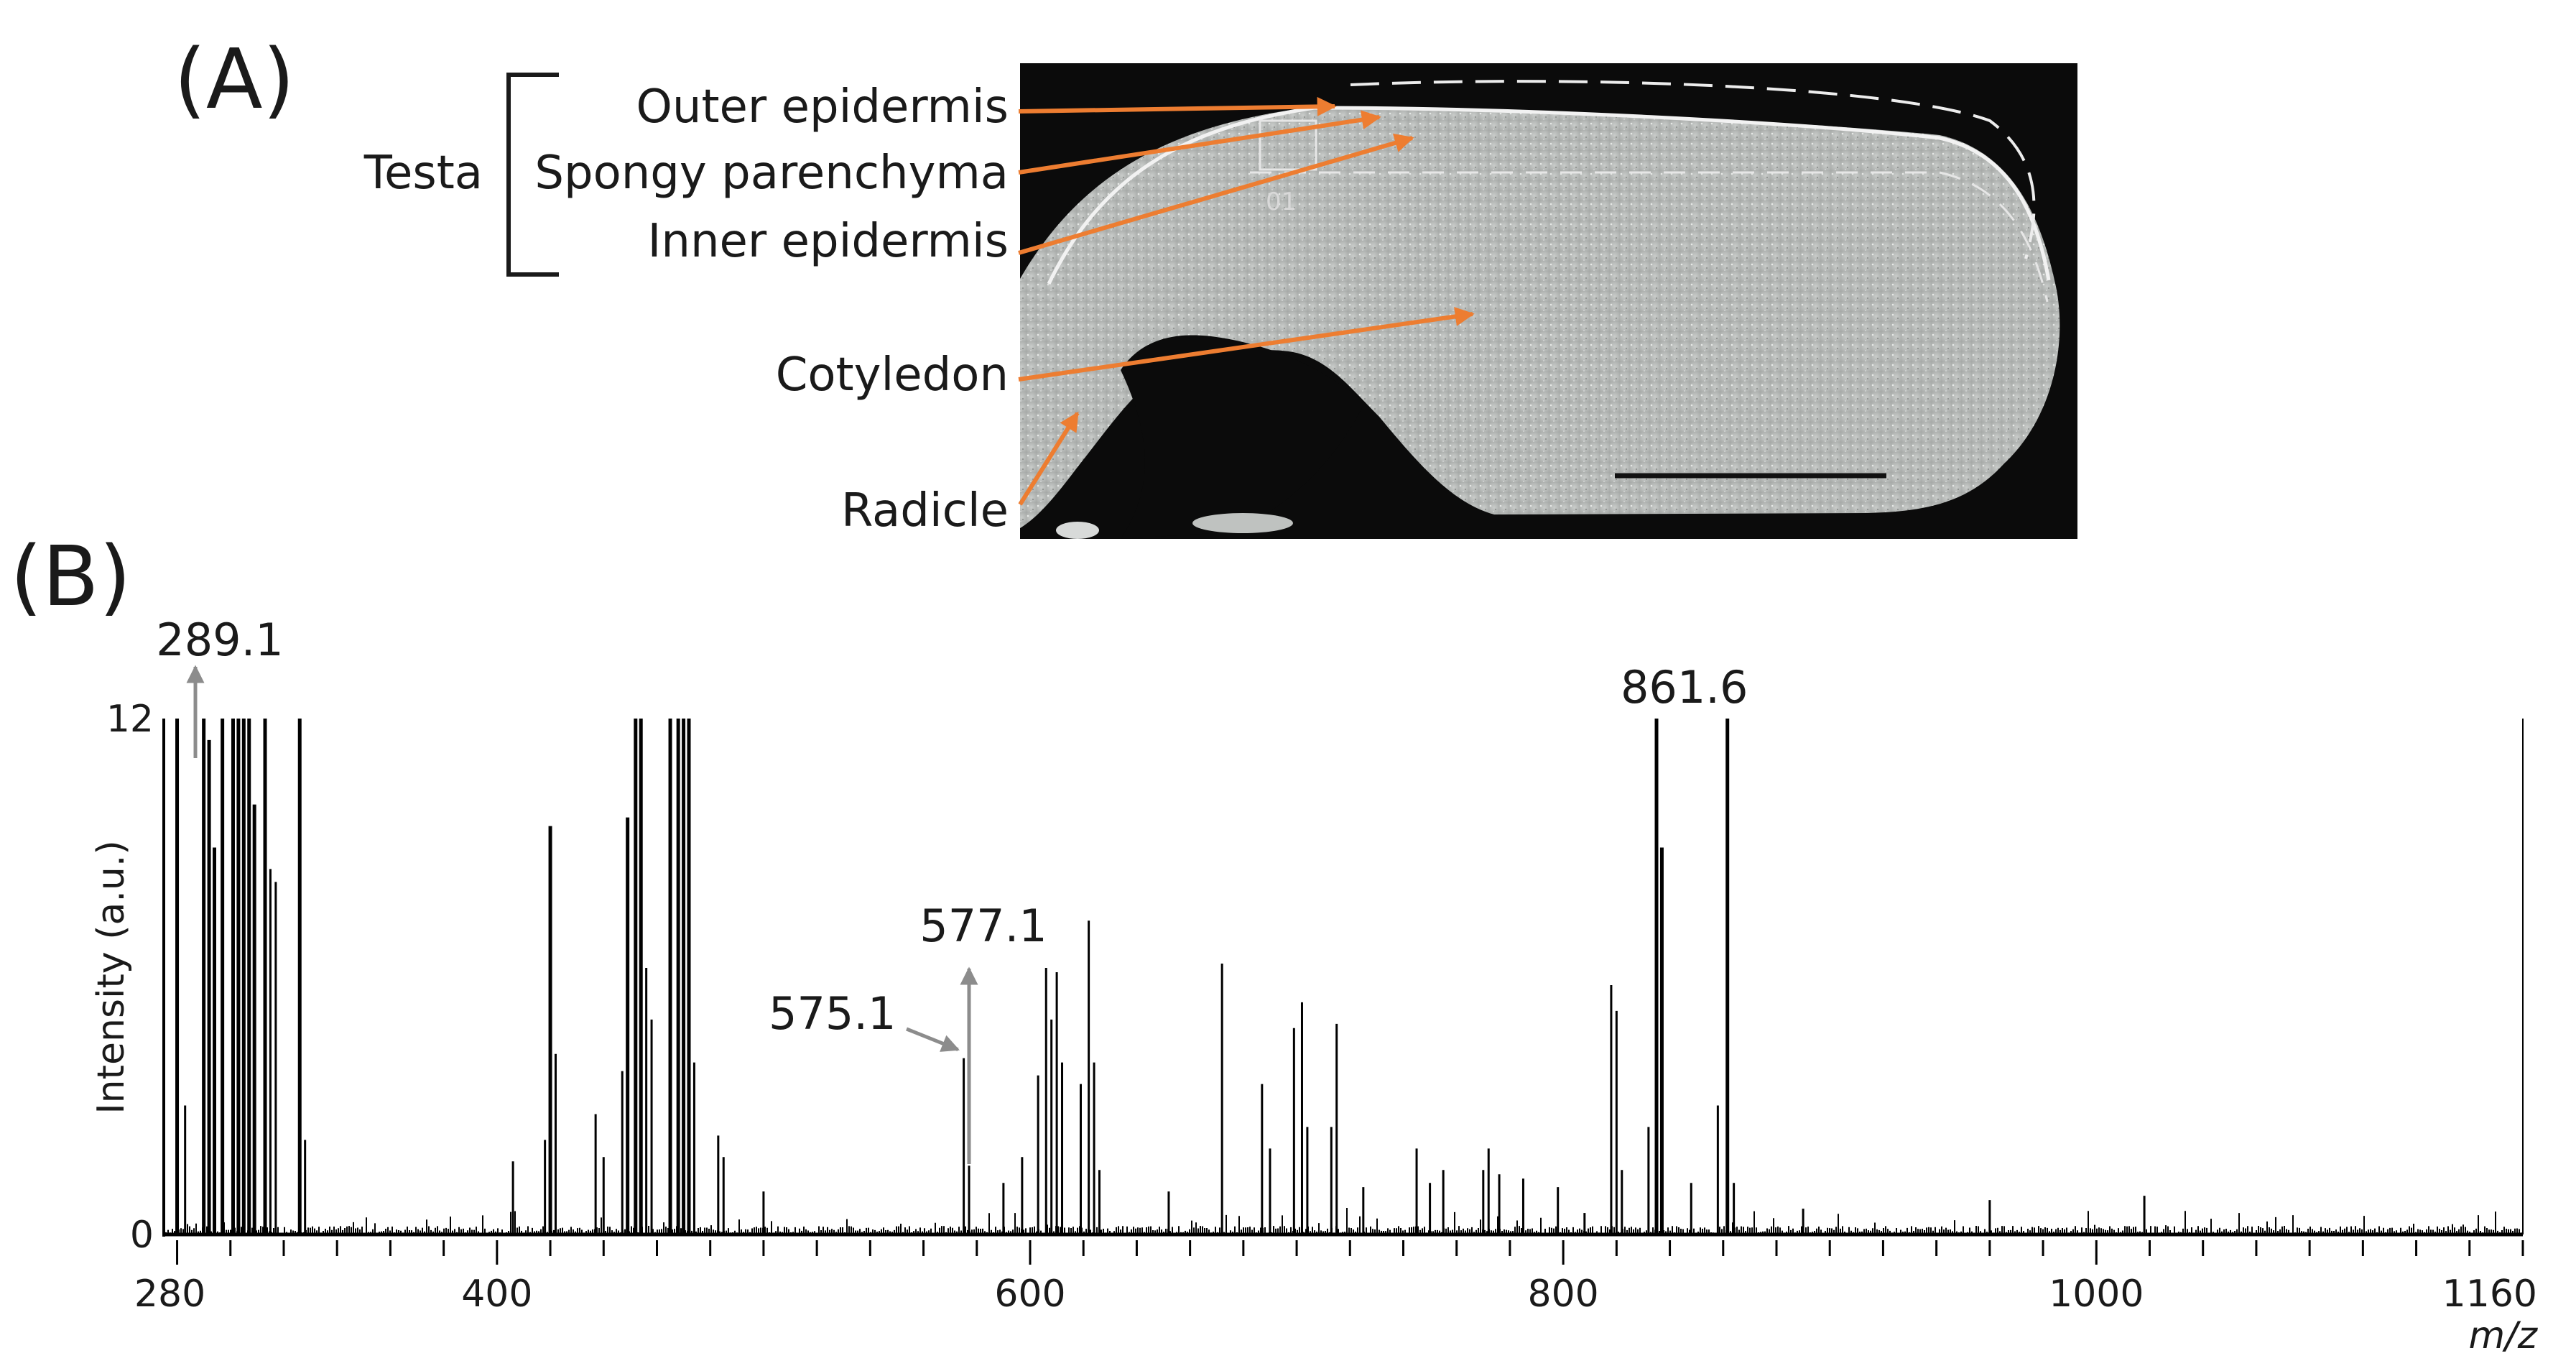 This screenshot has height=1371, width=2576. Describe the element at coordinates (70, 577) in the screenshot. I see `panel-b-label: (B)` at that location.